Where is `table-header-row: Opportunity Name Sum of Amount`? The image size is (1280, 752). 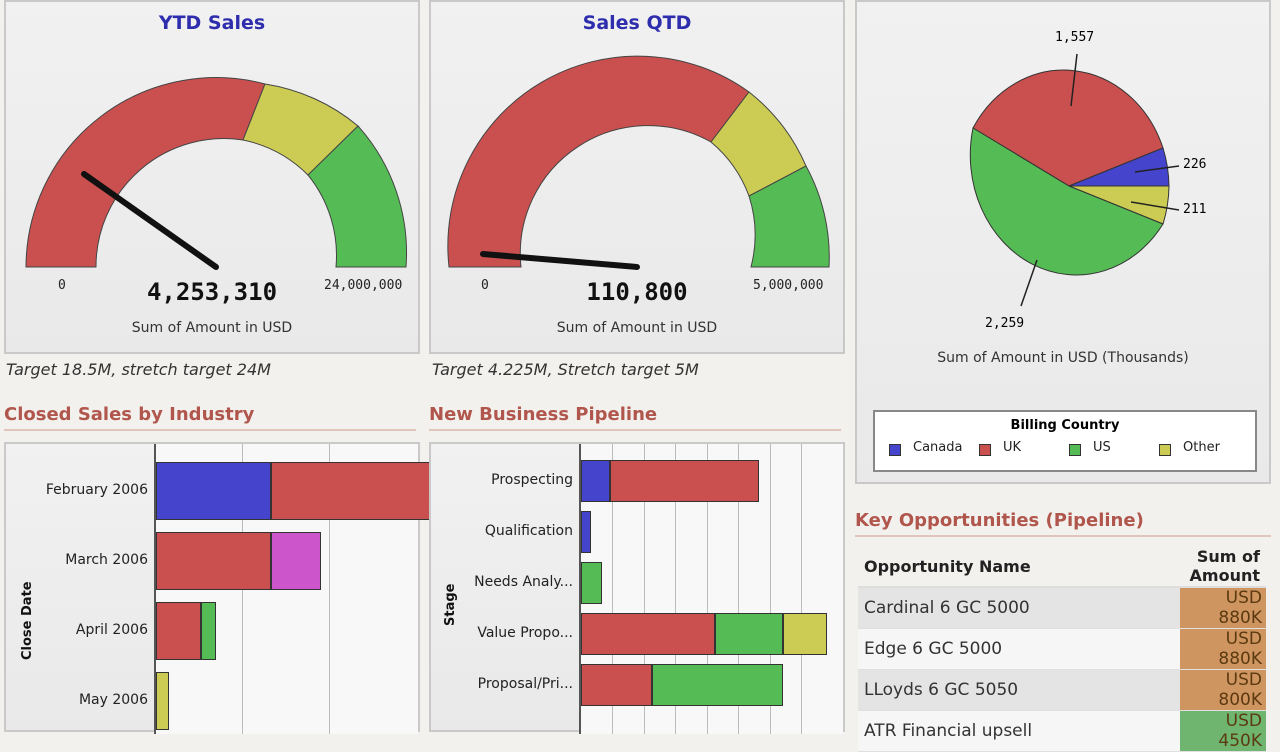 table-header-row: Opportunity Name Sum of Amount is located at coordinates (1062, 567).